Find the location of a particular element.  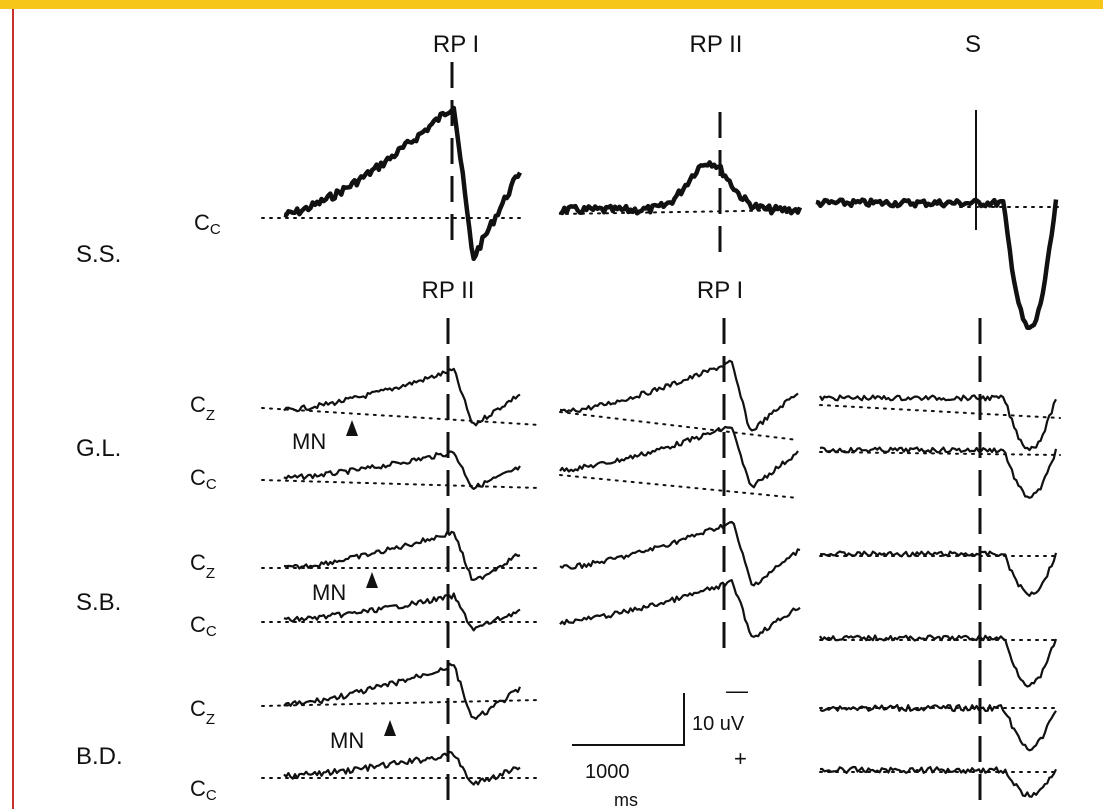

mn-marker-sb: MN is located at coordinates (345, 588).